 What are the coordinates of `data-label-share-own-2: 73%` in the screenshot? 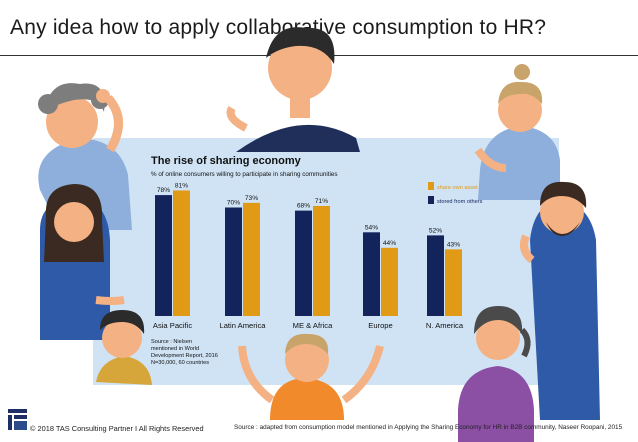 It's located at (251, 198).